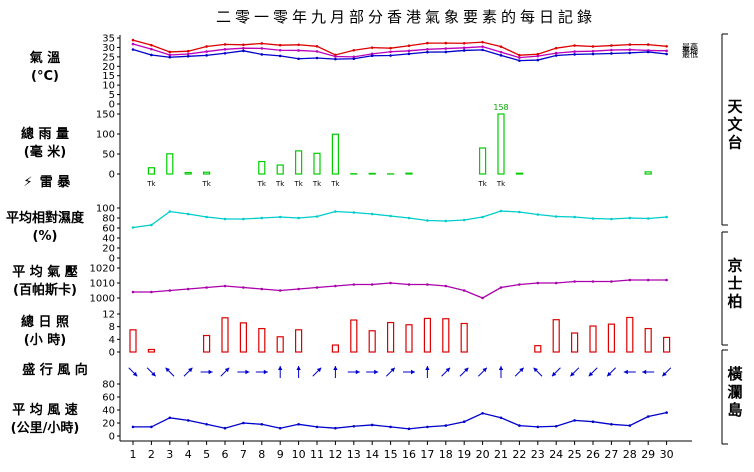  Describe the element at coordinates (45, 340) in the screenshot. I see `sunshine-unit: (小 時)` at that location.